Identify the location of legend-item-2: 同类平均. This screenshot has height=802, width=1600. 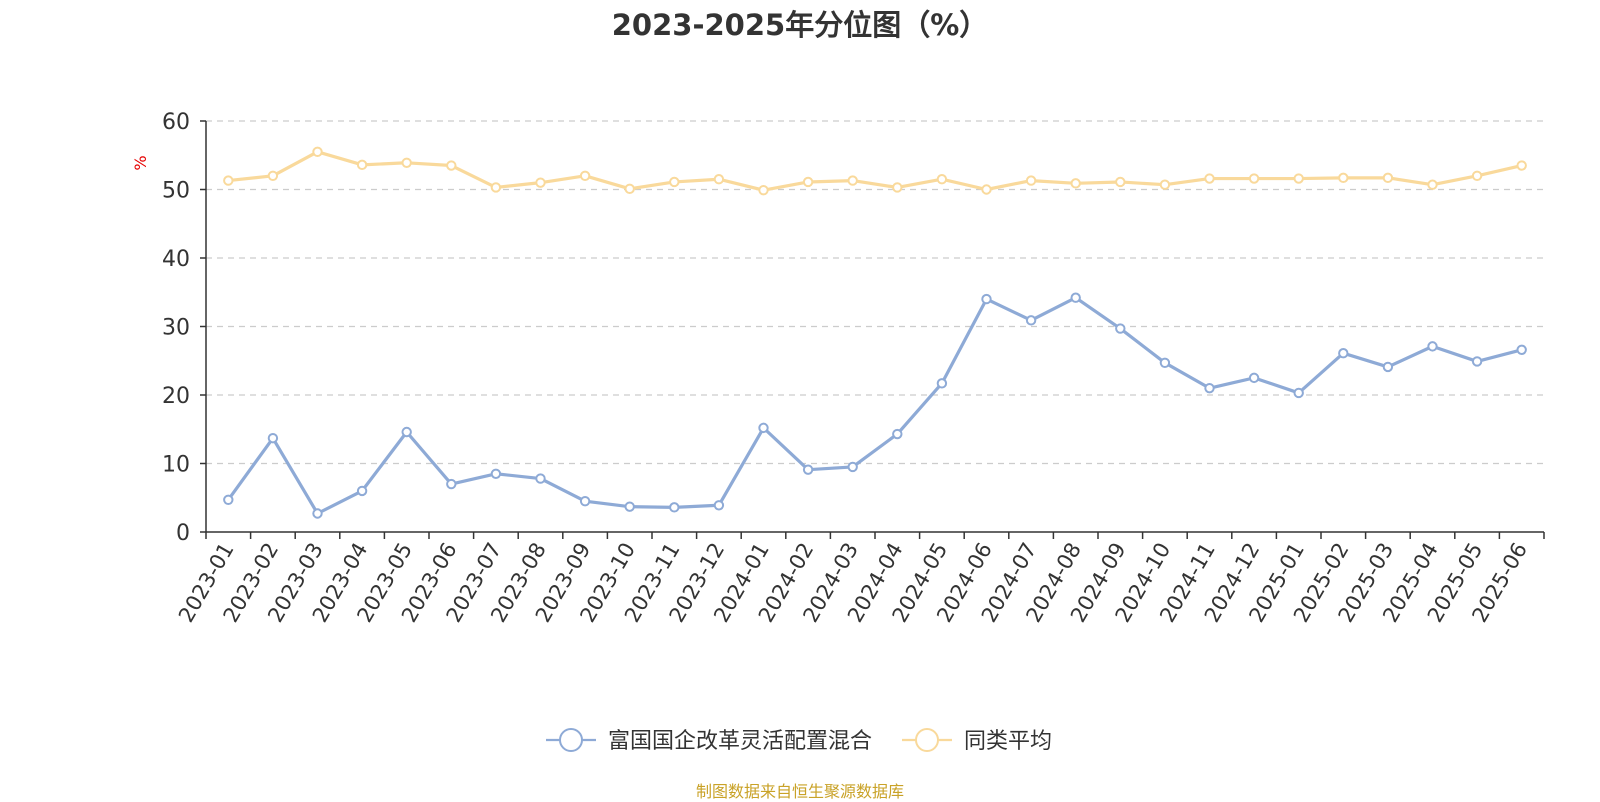
(977, 741).